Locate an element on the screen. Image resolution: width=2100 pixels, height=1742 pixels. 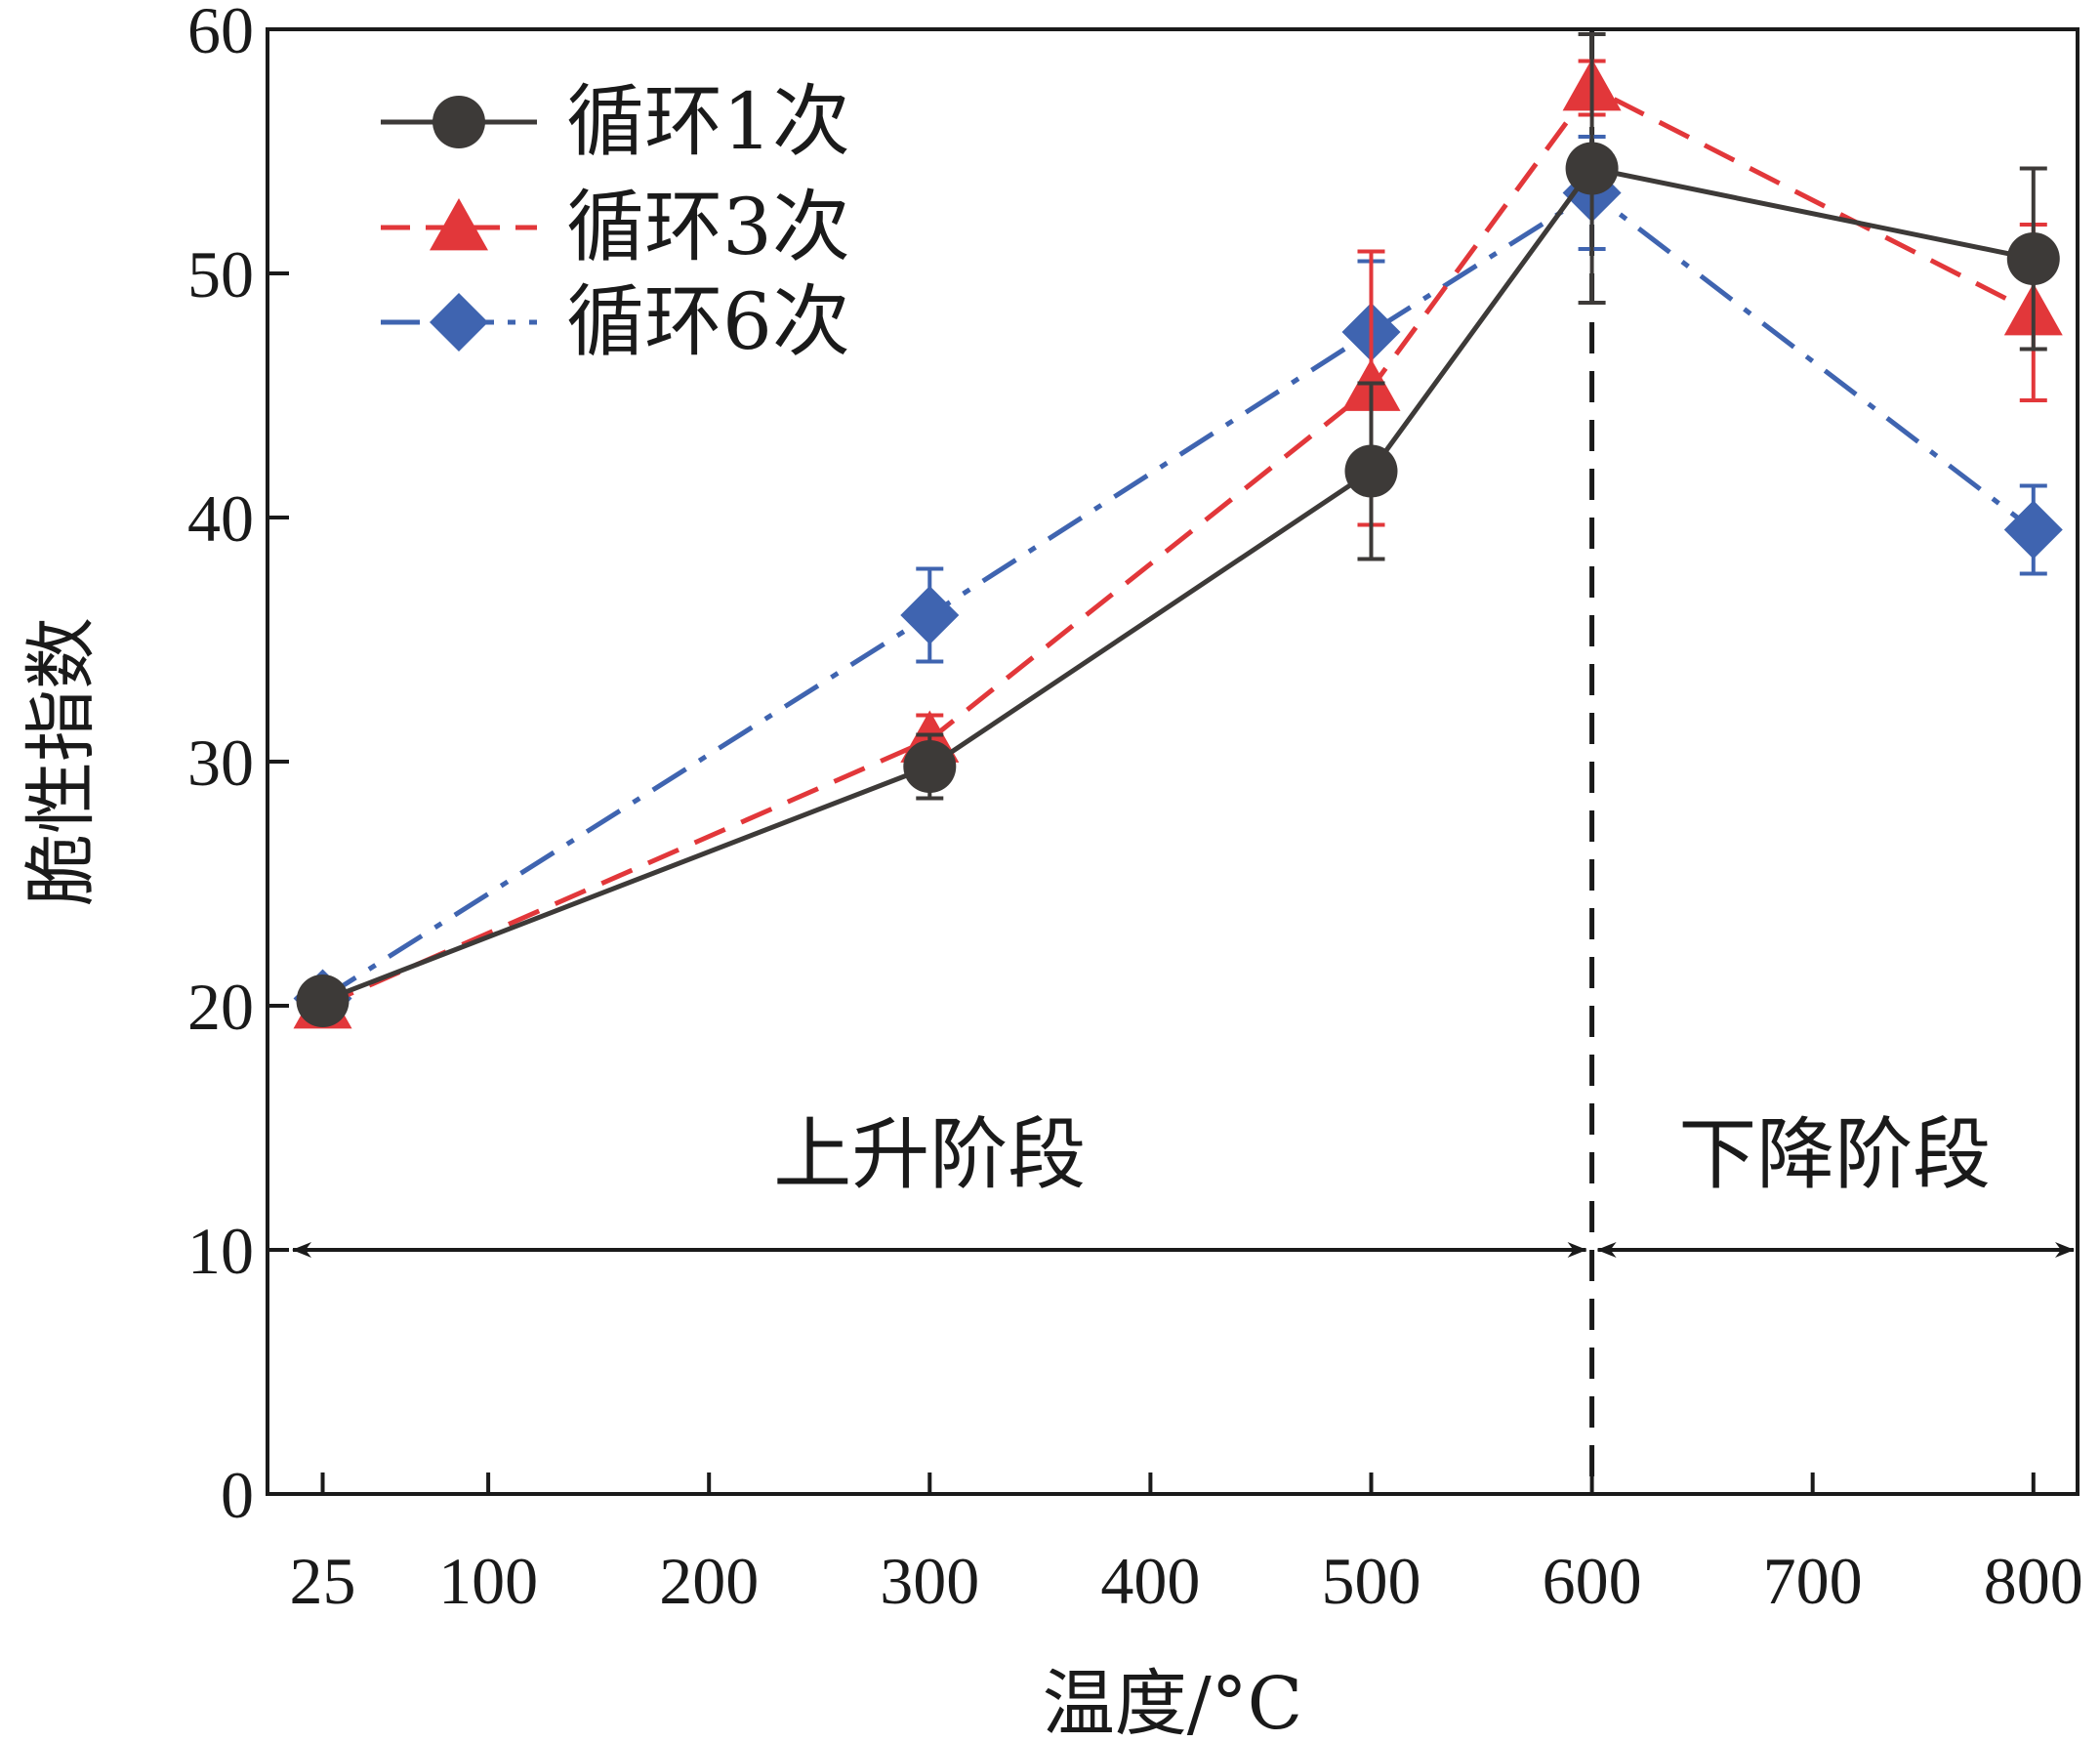
phase-annotations: 上升阶段 下降阶段 is located at coordinates (1183, 1183).